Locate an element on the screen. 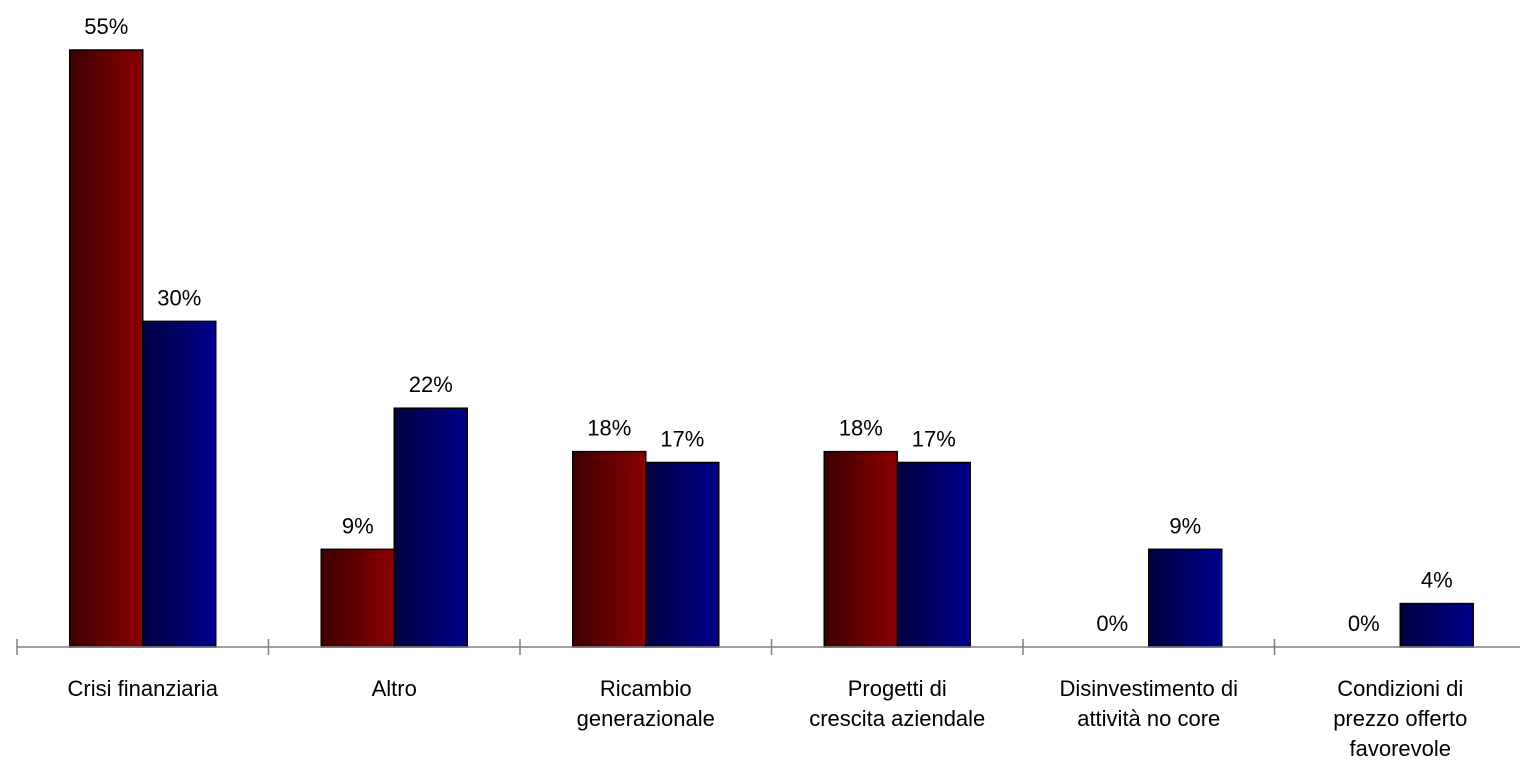  value-label-series2-cat3: 17% is located at coordinates (682, 438).